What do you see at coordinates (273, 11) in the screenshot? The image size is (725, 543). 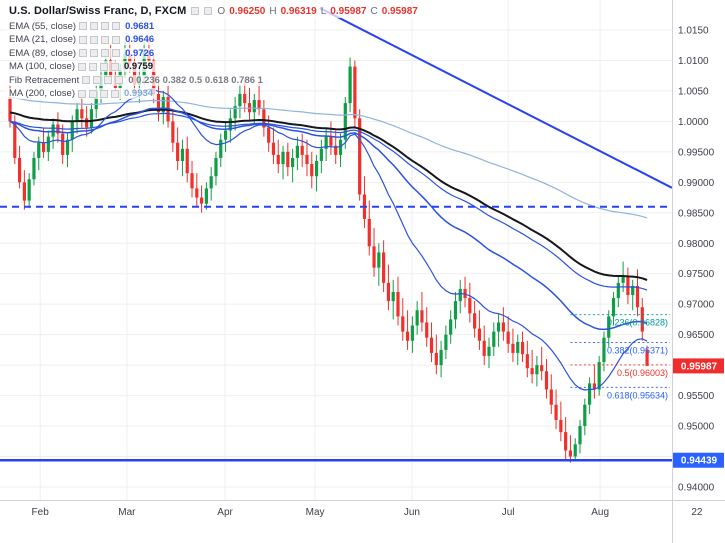 I see `high-label: H` at bounding box center [273, 11].